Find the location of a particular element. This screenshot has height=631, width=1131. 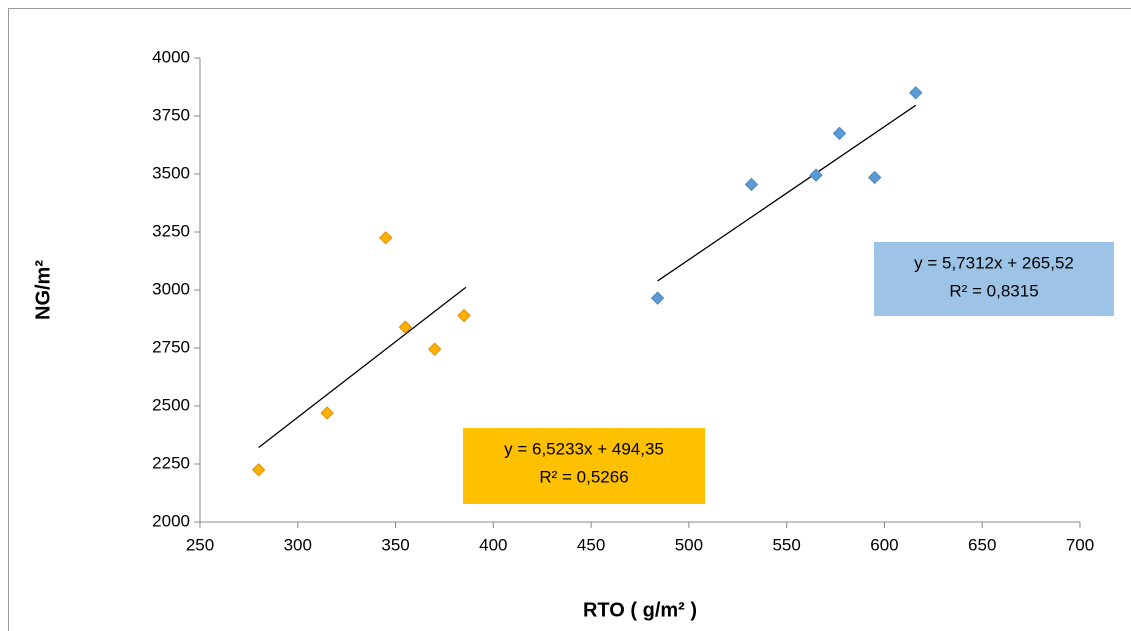

x-tick-label: 700 is located at coordinates (1080, 544).